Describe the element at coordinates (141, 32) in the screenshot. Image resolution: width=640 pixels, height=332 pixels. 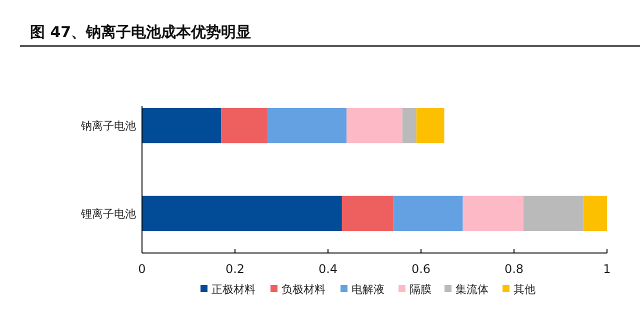
I see `chart-title: 图 47、钠离子电池成本优势明显` at that location.